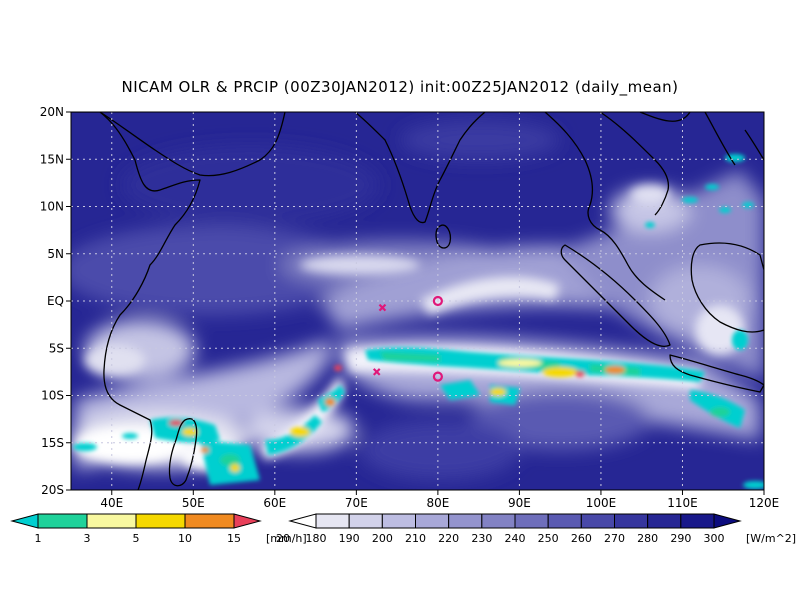  Describe the element at coordinates (56, 348) in the screenshot. I see `lat-tick-label: 5S` at that location.